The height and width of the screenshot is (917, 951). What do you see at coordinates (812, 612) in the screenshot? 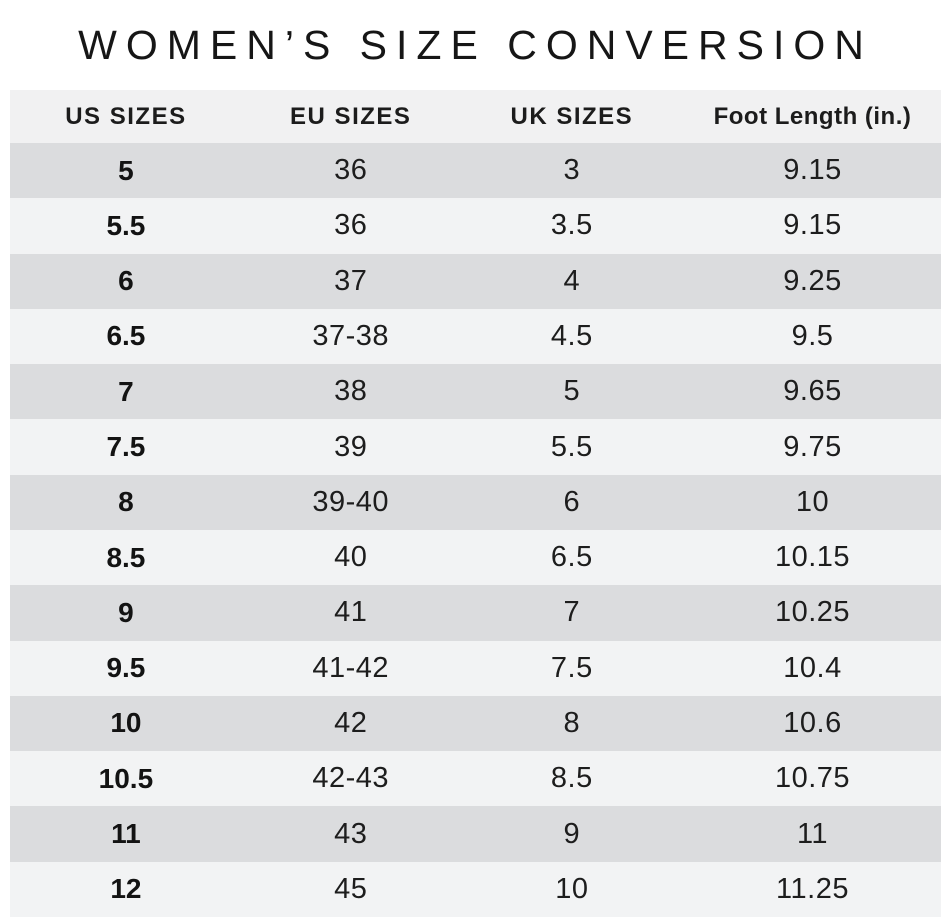
I see `foot-length-cell: 10.25` at bounding box center [812, 612].